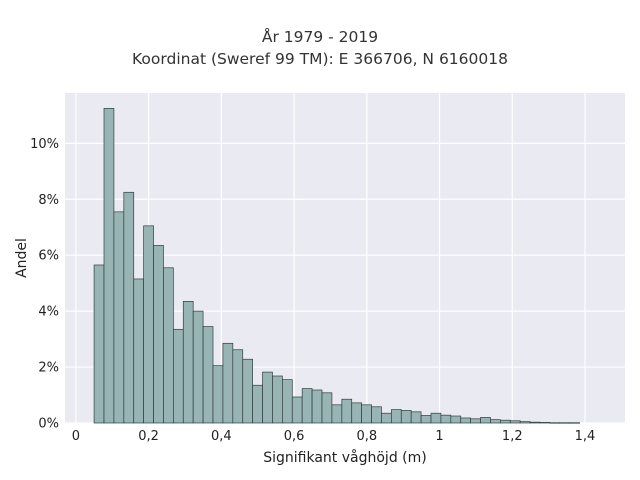 The width and height of the screenshot is (640, 480). I want to click on x-axis-label: Signifikant våghöjd (m), so click(344, 457).